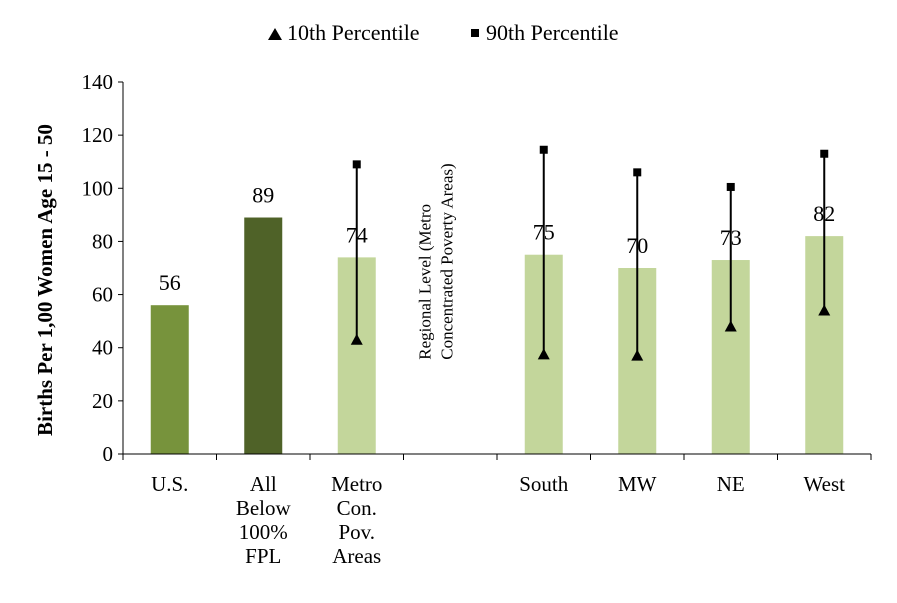 The height and width of the screenshot is (603, 897). Describe the element at coordinates (731, 237) in the screenshot. I see `data-label: 73` at that location.